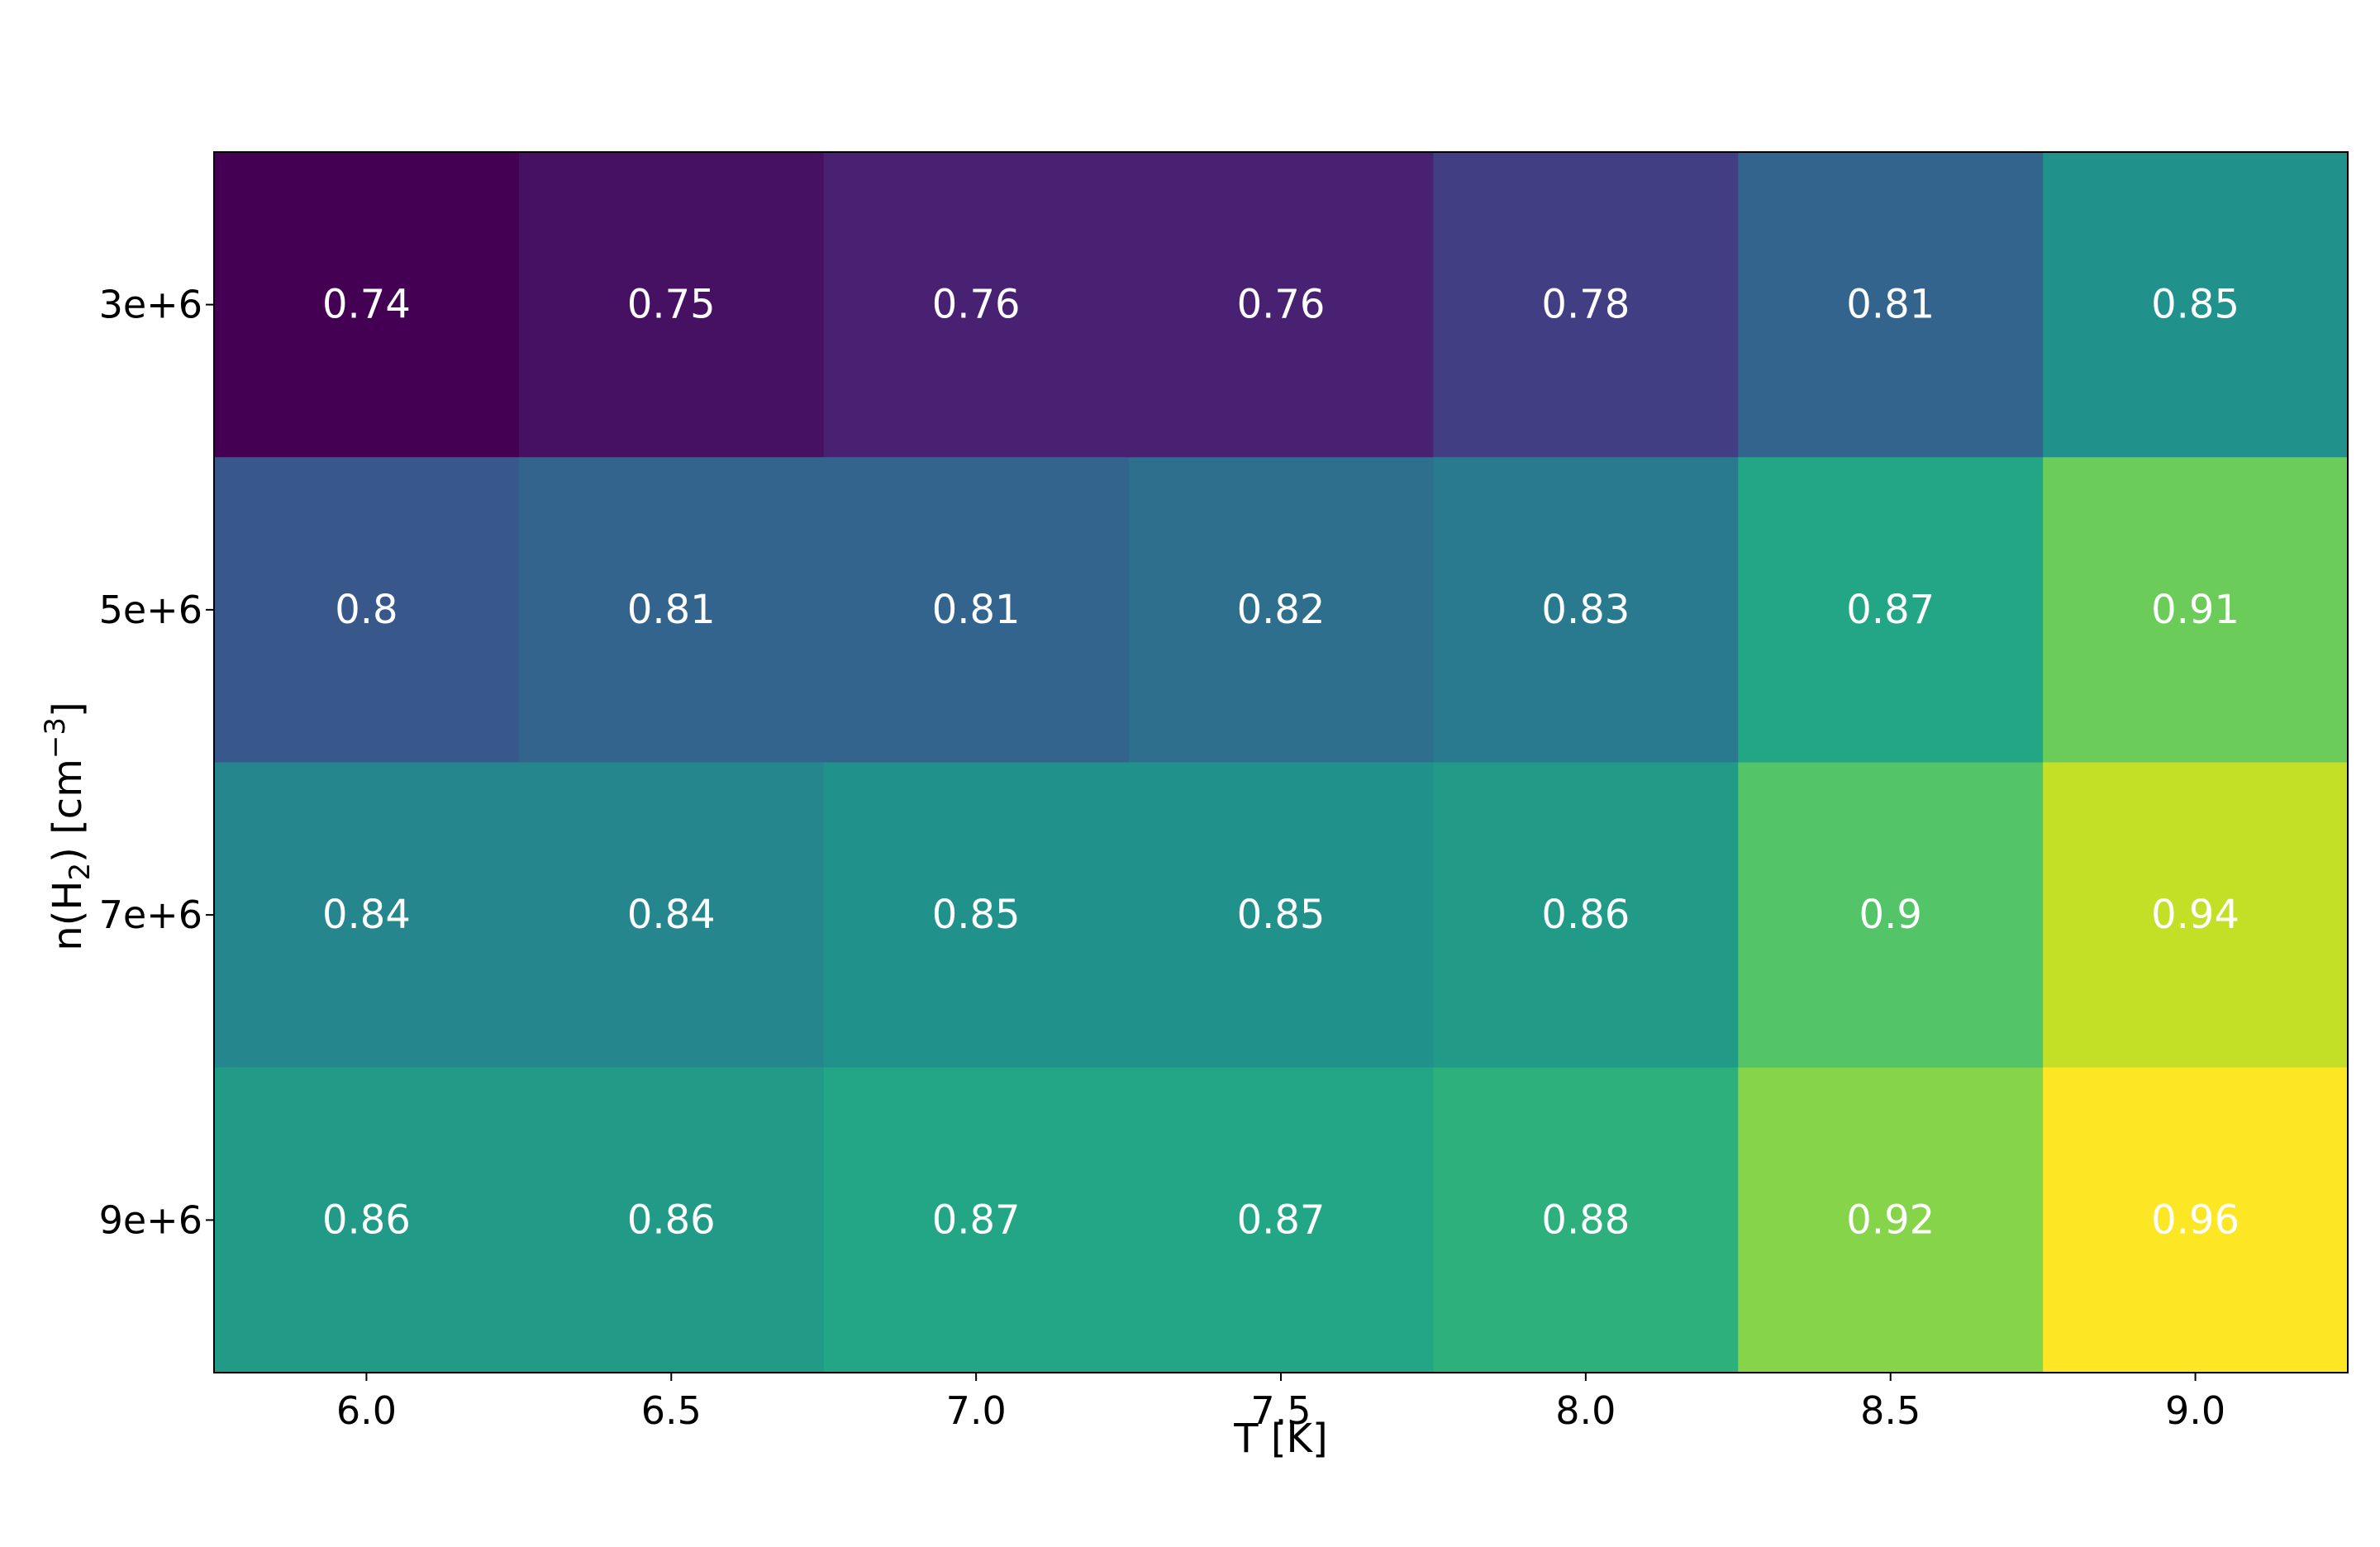  I want to click on x-axis-ticks: 6.0 6.5 7.0 7.5 8.0 8.5 9.0, so click(1280, 1403).